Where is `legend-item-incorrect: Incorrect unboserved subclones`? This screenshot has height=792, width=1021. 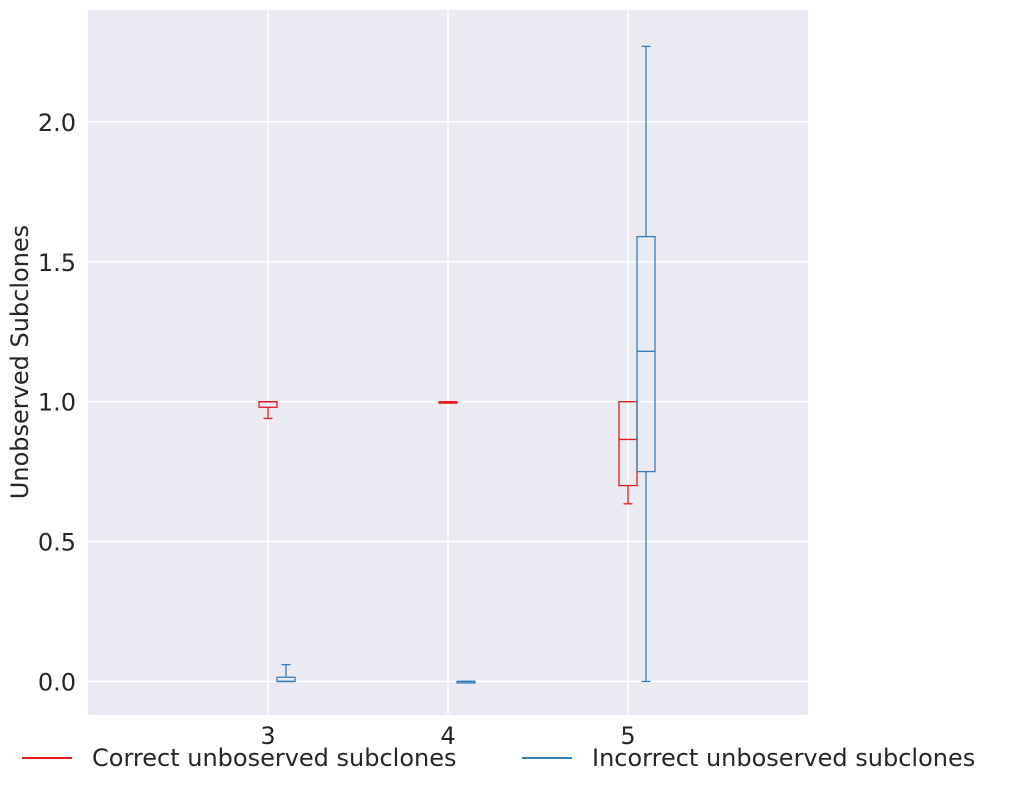 legend-item-incorrect: Incorrect unboserved subclones is located at coordinates (748, 758).